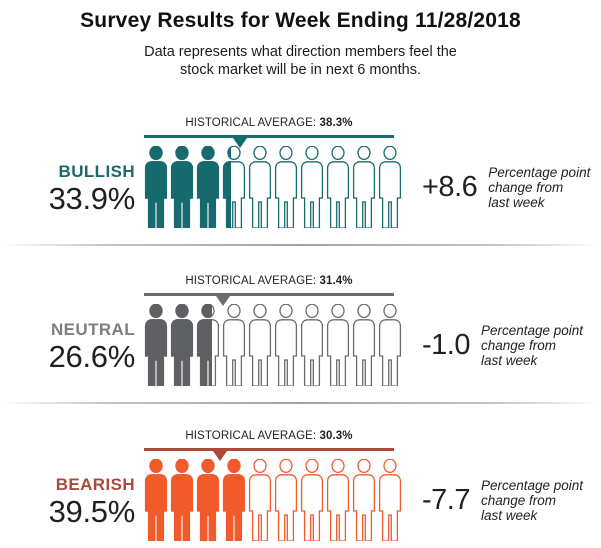 The width and height of the screenshot is (601, 548). Describe the element at coordinates (92, 511) in the screenshot. I see `category-percentage: 39.5%` at that location.